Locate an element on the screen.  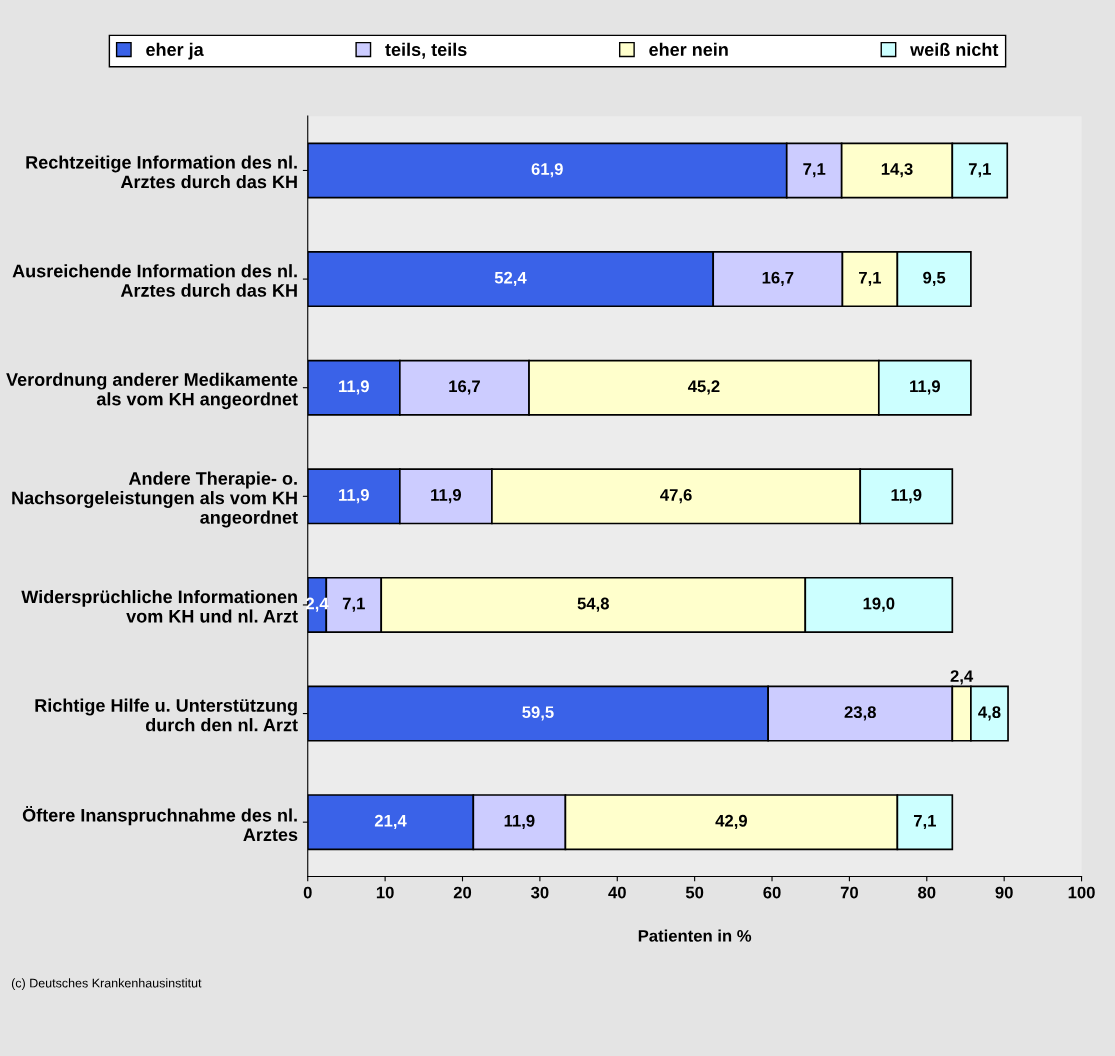
x-tick-label: 40 is located at coordinates (617, 892).